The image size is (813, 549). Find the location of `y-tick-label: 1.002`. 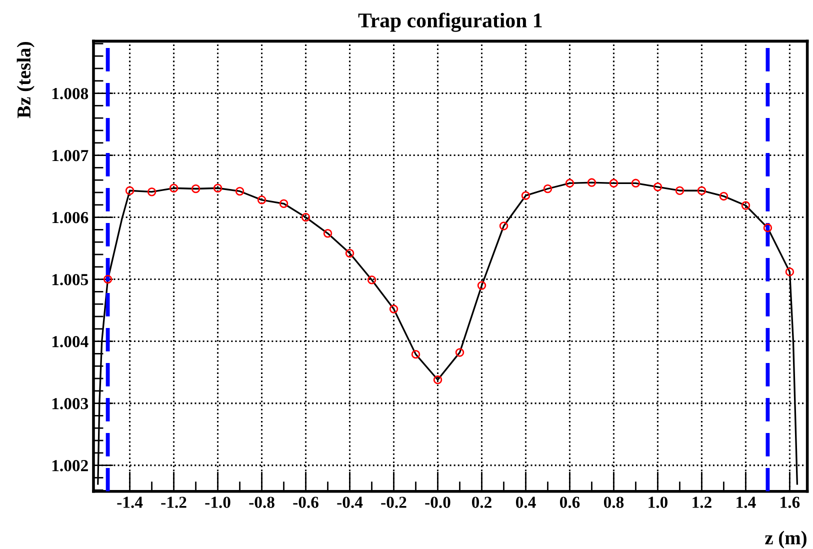

y-tick-label: 1.002 is located at coordinates (70, 466).